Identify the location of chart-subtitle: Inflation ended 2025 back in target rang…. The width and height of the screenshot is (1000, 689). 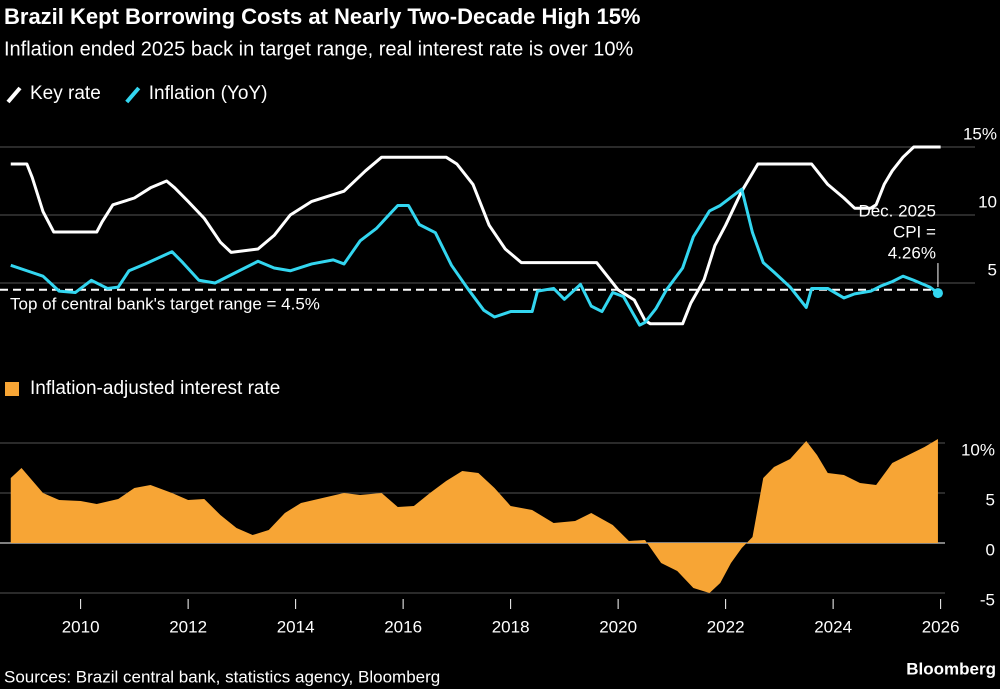
(318, 49).